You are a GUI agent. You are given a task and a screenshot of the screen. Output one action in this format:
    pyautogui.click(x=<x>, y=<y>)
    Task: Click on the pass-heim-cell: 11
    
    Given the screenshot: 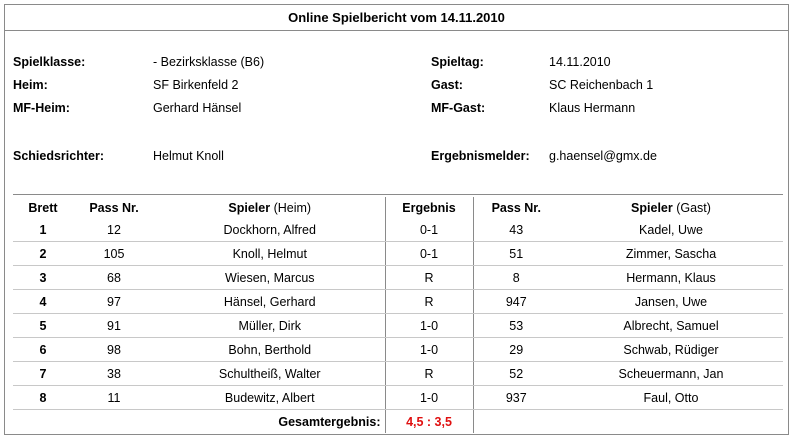 What is the action you would take?
    pyautogui.click(x=114, y=397)
    